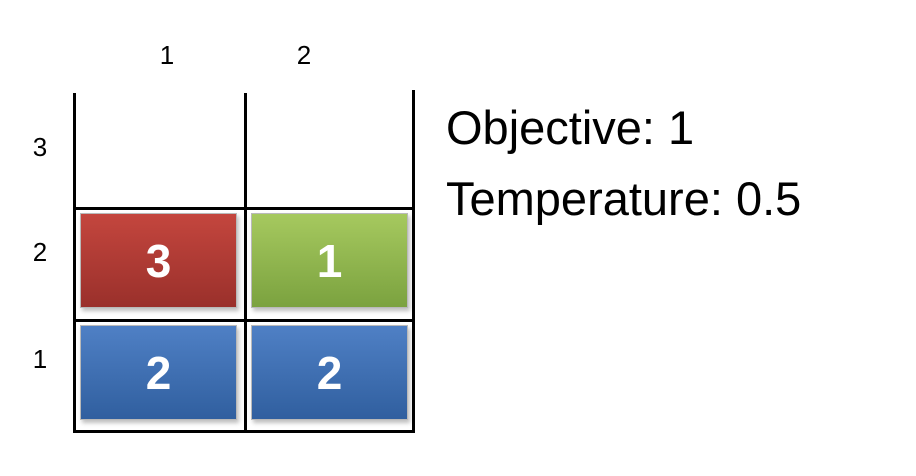  I want to click on column-label-2: 2, so click(304, 55).